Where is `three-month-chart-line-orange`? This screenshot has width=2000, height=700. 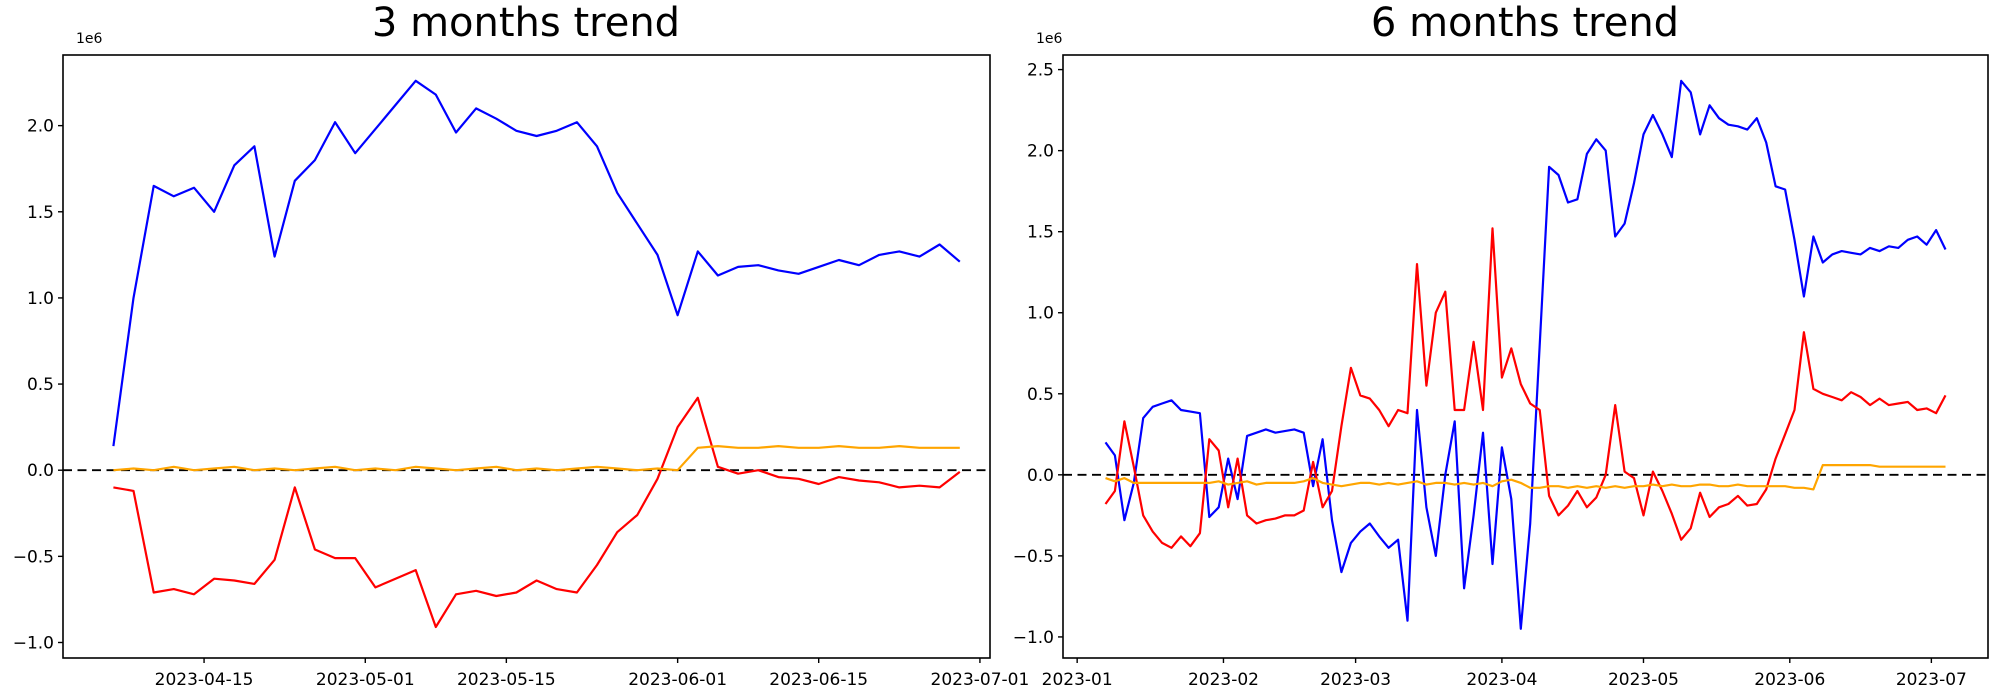 three-month-chart-line-orange is located at coordinates (536, 458).